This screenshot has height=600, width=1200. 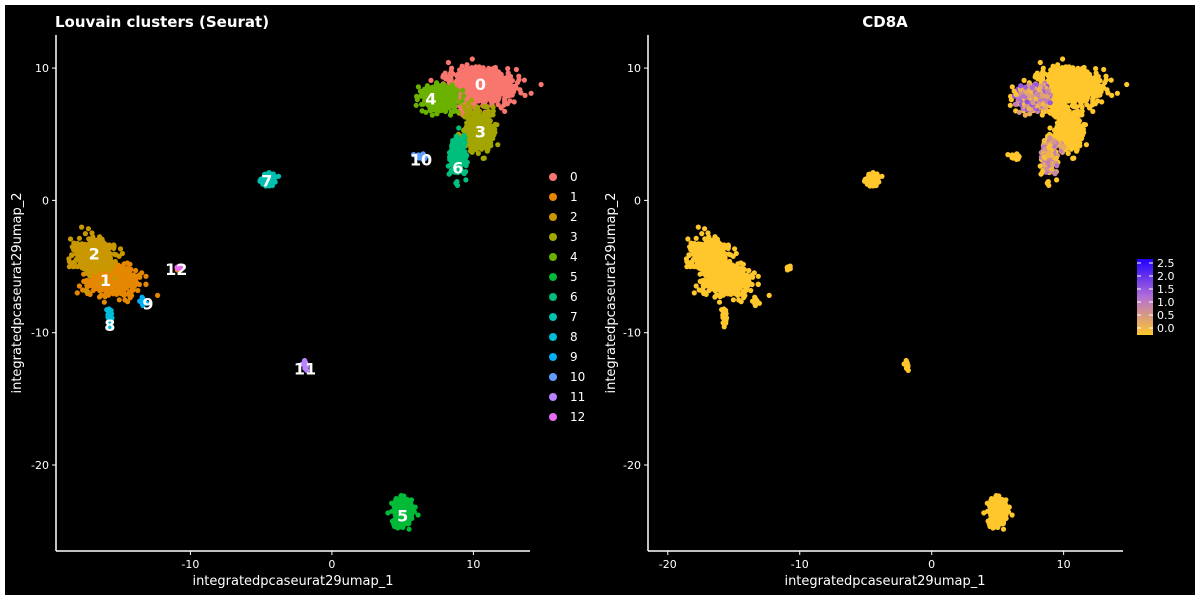 I want to click on legend-label: 10, so click(x=577, y=377).